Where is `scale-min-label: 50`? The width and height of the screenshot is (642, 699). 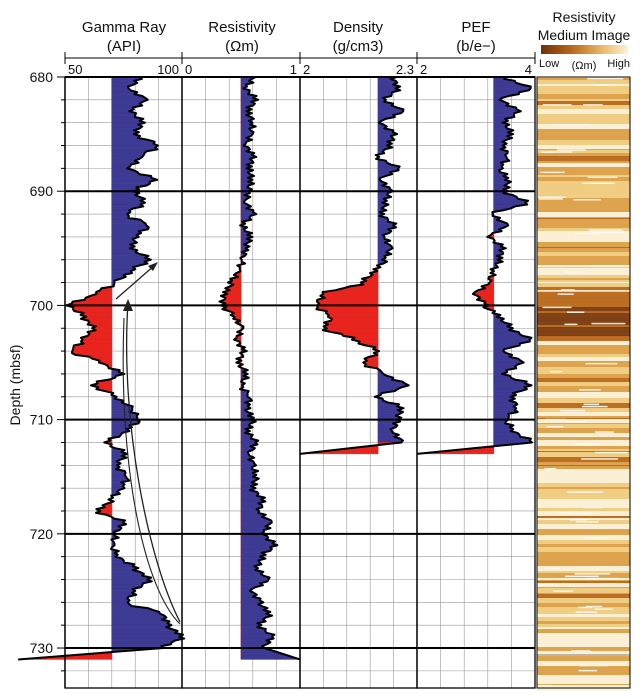
scale-min-label: 50 is located at coordinates (75, 69).